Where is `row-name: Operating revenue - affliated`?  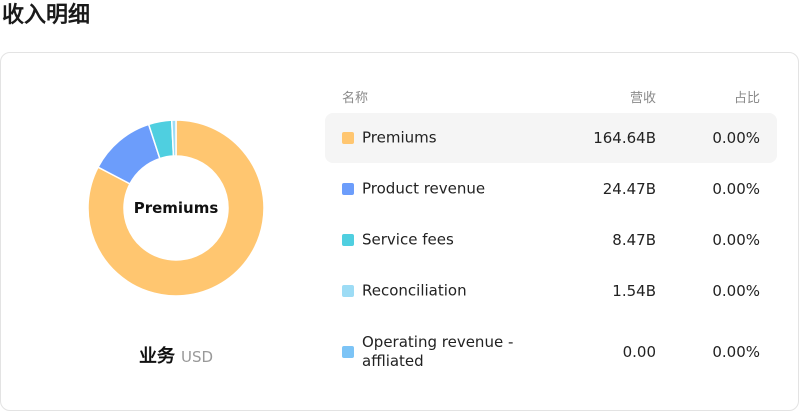
row-name: Operating revenue - affliated is located at coordinates (438, 351).